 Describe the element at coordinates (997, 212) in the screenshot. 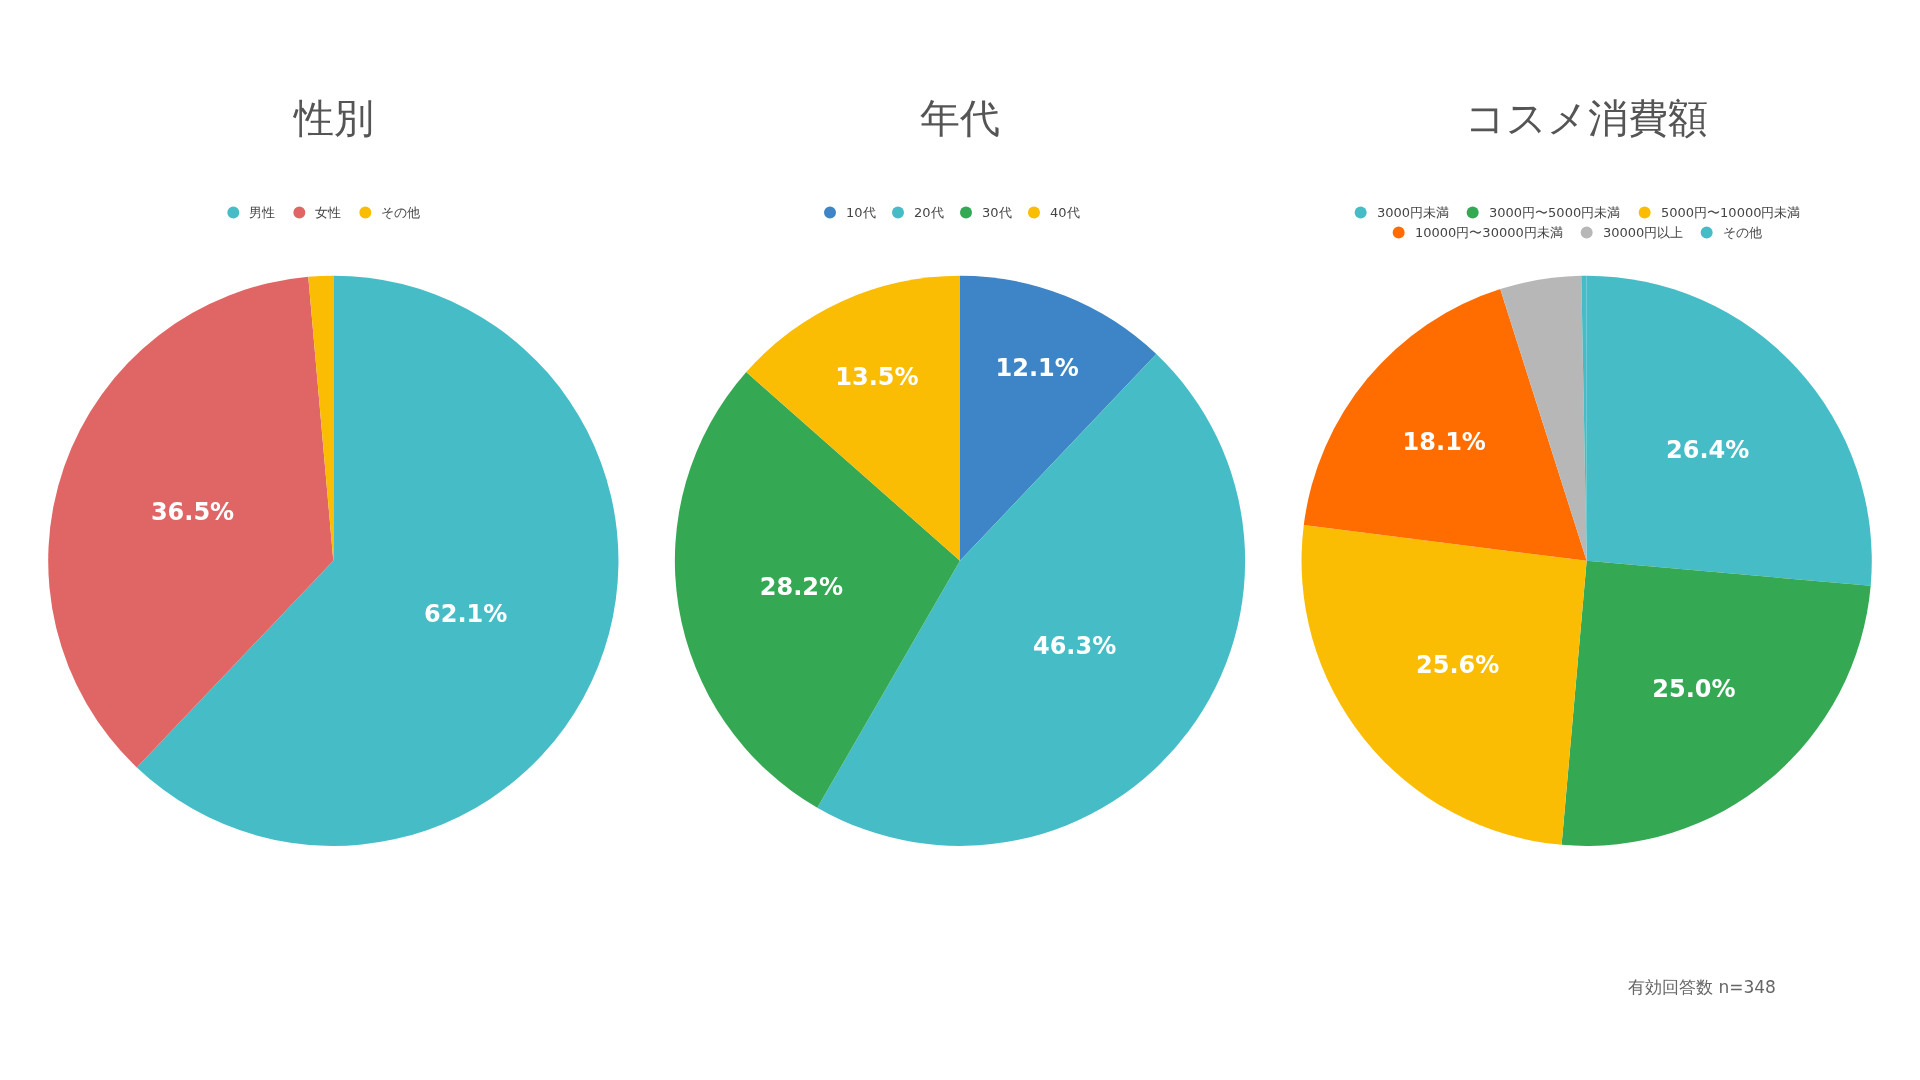

I see `legend-label: 30代` at that location.